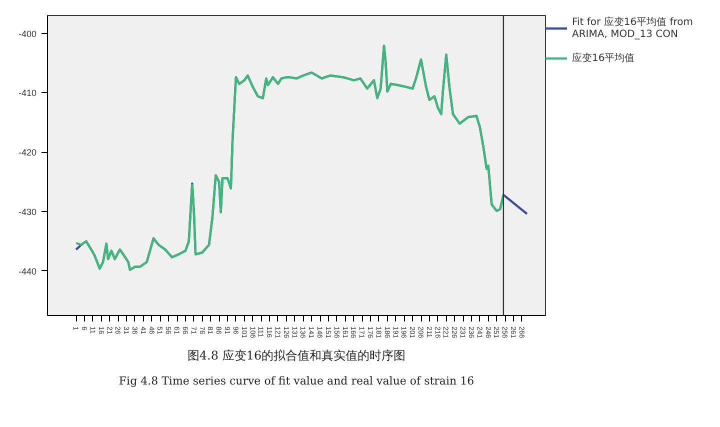 Image resolution: width=720 pixels, height=427 pixels. I want to click on caption: 图4.8 应变16的拟合值和真实值的时序图, so click(296, 355).